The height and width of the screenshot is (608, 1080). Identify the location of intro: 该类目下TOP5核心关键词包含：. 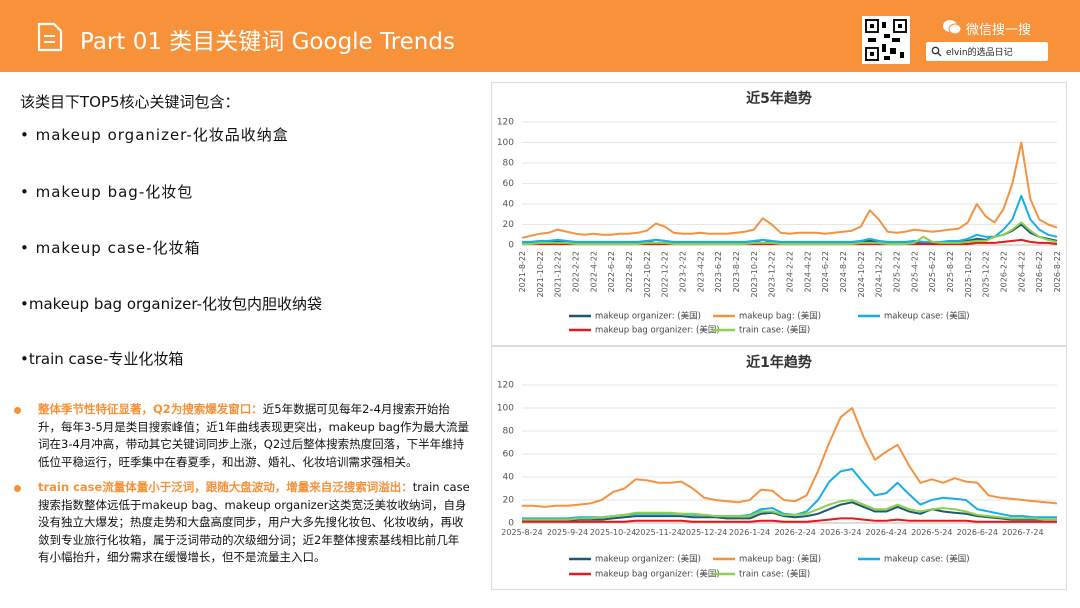
(130, 102).